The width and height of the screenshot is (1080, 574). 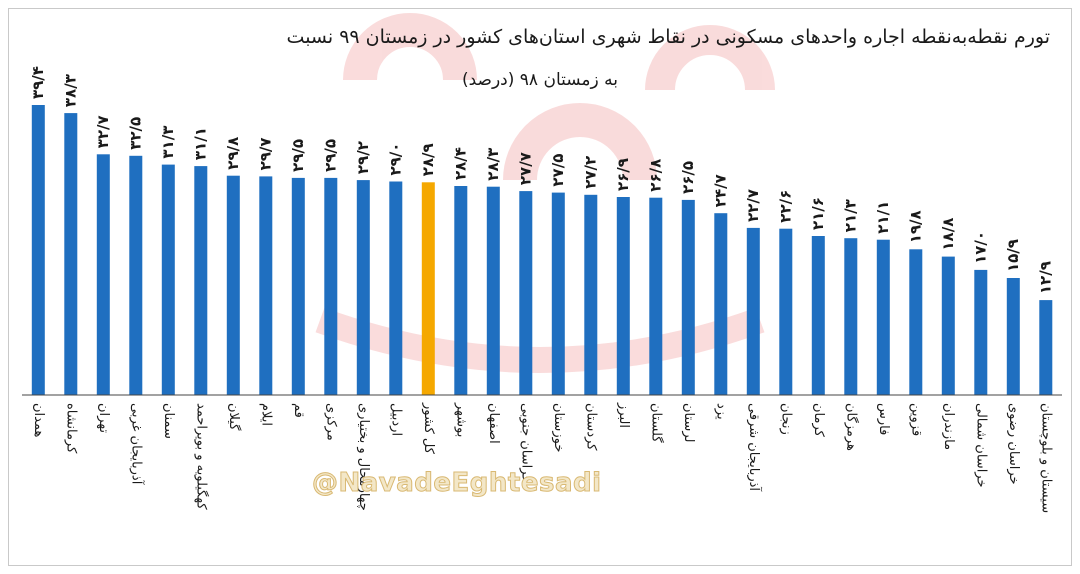 I want to click on value-label-26: ۲۱/۱, so click(x=883, y=217).